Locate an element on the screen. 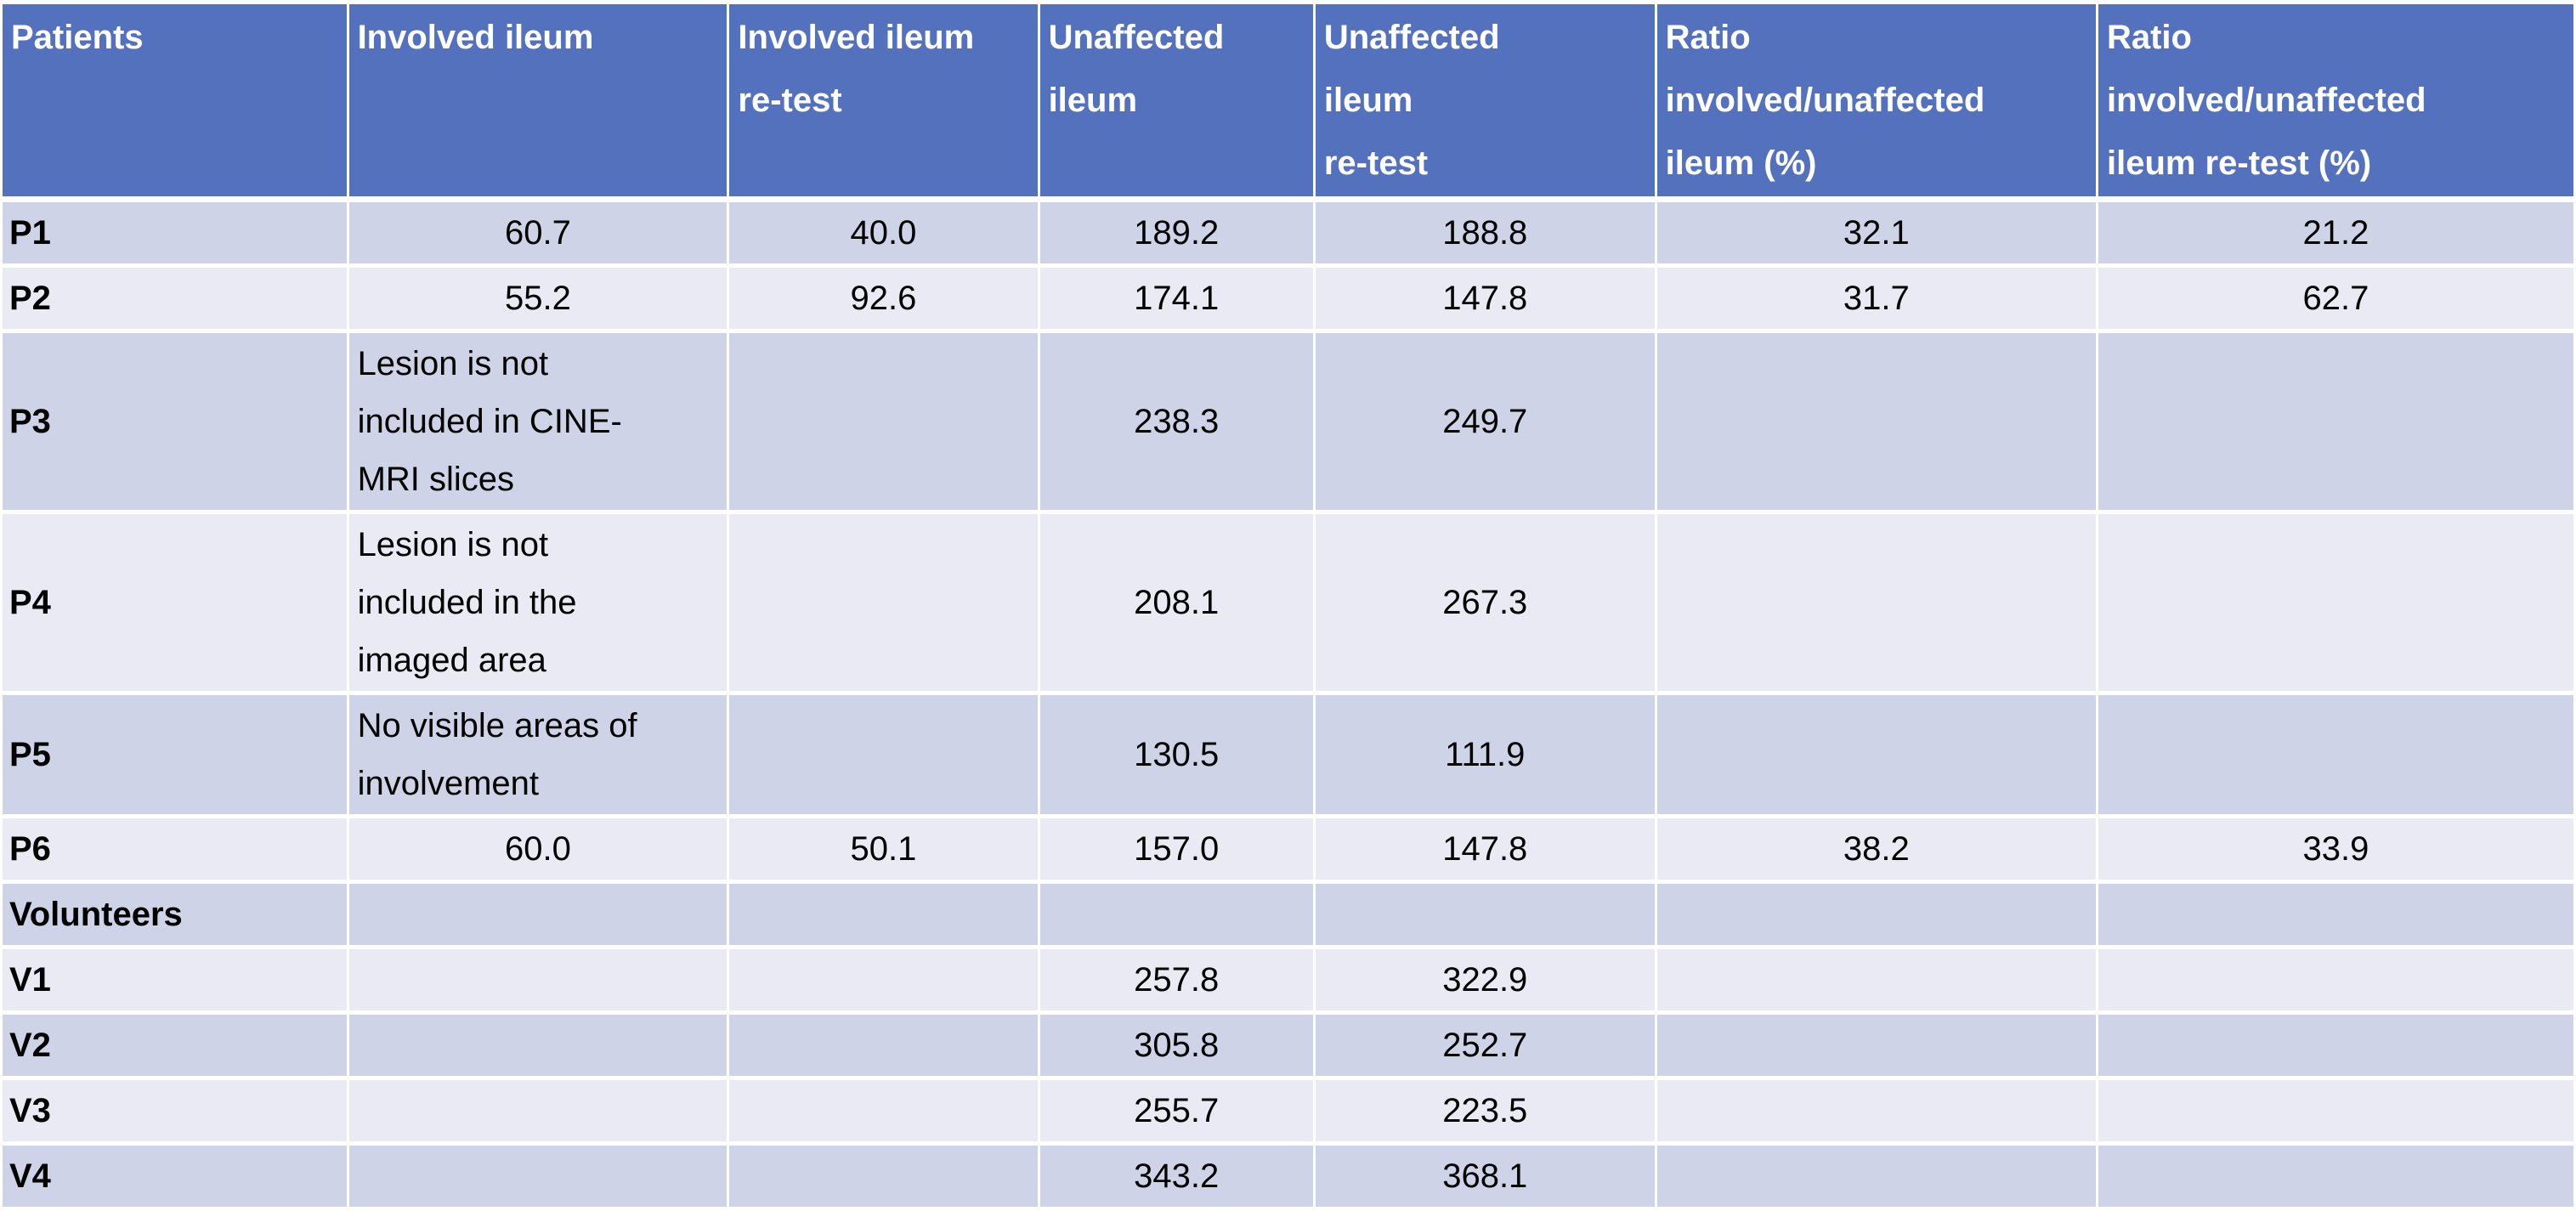  data-cell: 305.8 is located at coordinates (1176, 1045).